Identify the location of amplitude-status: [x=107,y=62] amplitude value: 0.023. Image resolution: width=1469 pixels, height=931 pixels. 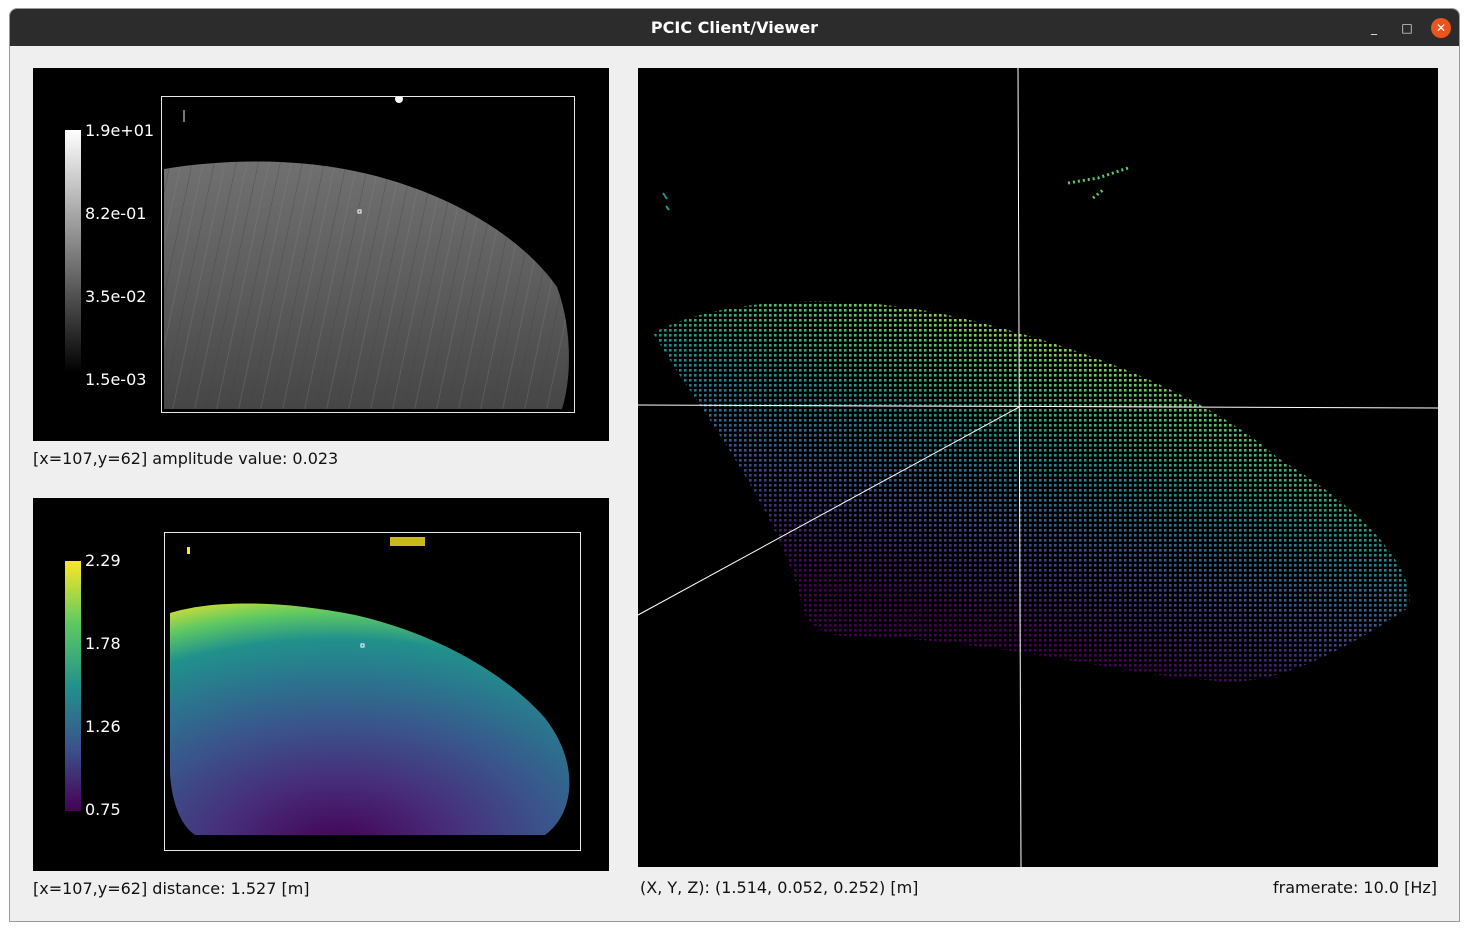
(186, 458).